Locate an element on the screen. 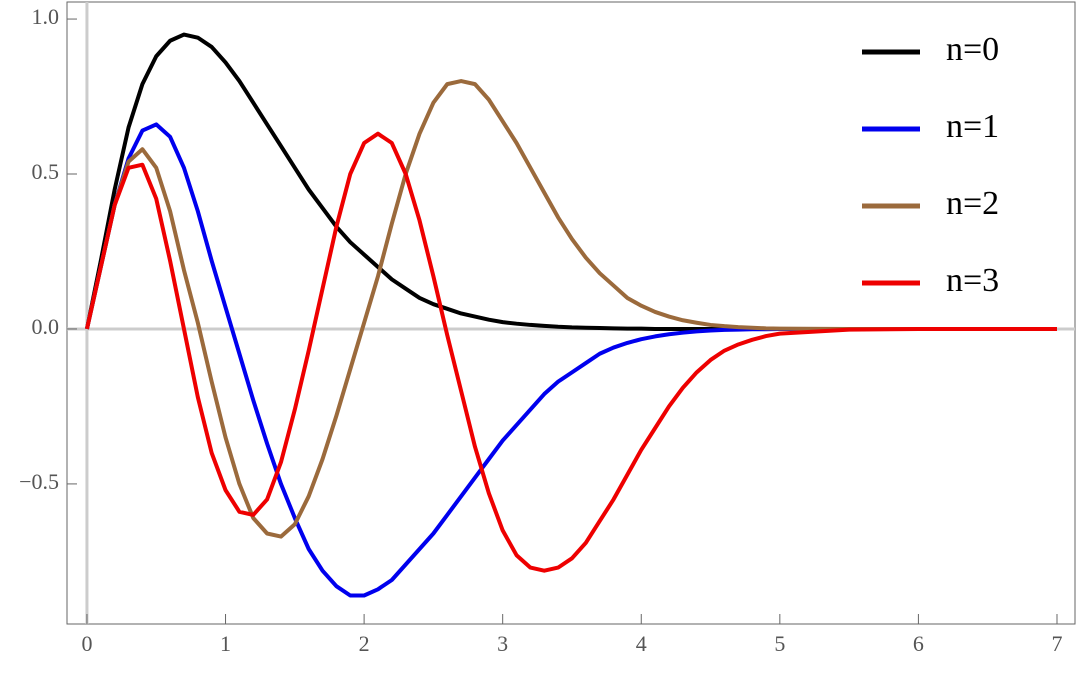 This screenshot has width=1080, height=673. y-tick-label: 1.0 is located at coordinates (46, 16).